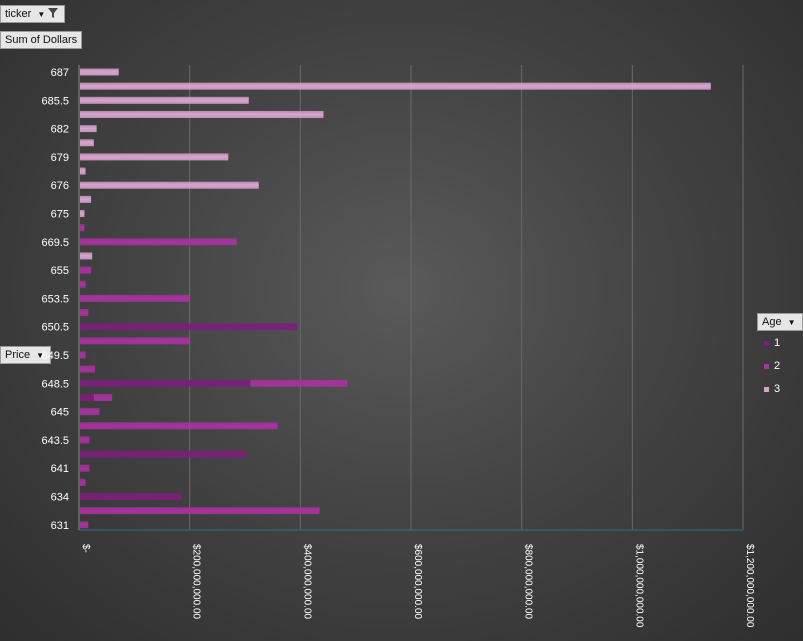 Image resolution: width=803 pixels, height=641 pixels. What do you see at coordinates (189, 327) in the screenshot?
I see `bar-650.5-age-1` at bounding box center [189, 327].